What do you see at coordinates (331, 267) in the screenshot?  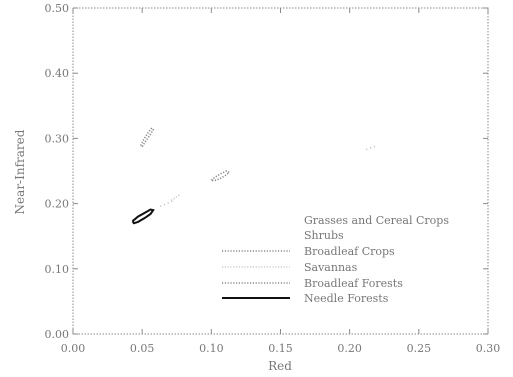 I see `legend-label: Savannas` at bounding box center [331, 267].